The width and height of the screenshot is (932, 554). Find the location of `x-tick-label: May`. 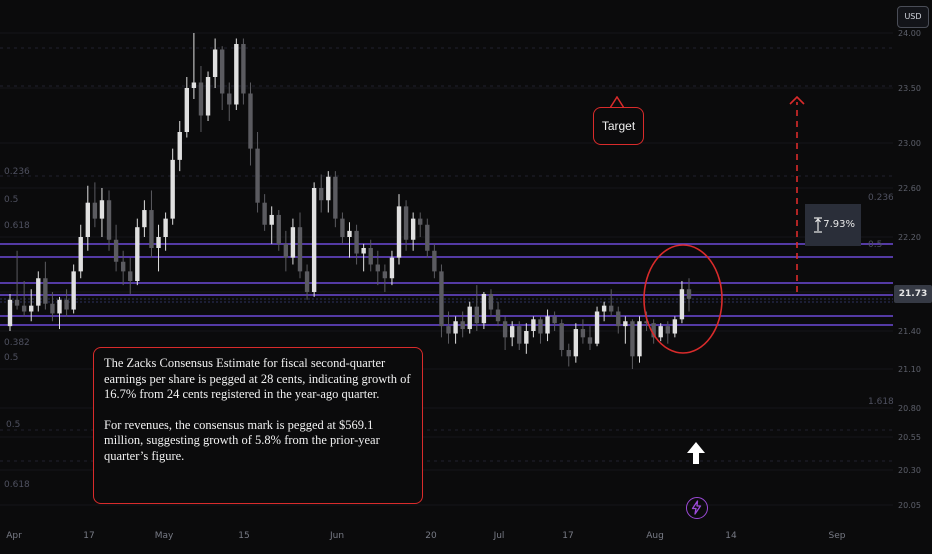

x-tick-label: May is located at coordinates (164, 536).